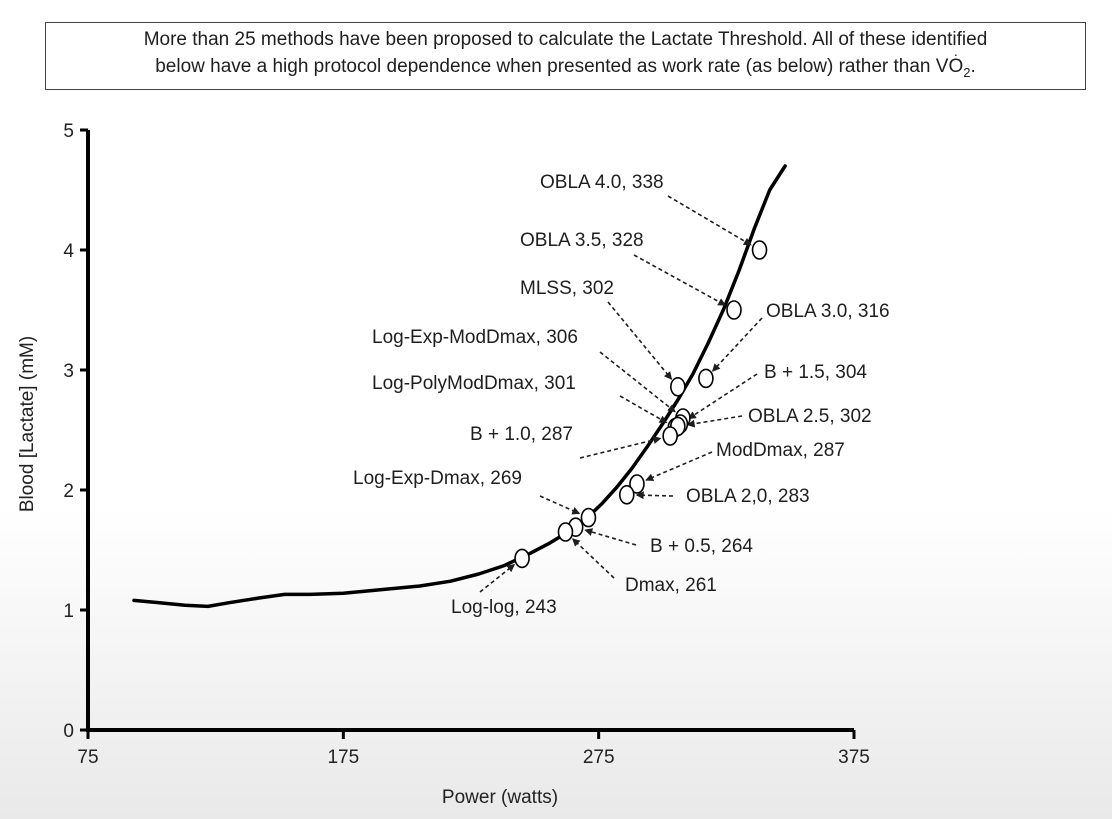 The width and height of the screenshot is (1112, 819). I want to click on annotation-label: Log-PolyModDmax, 301, so click(474, 383).